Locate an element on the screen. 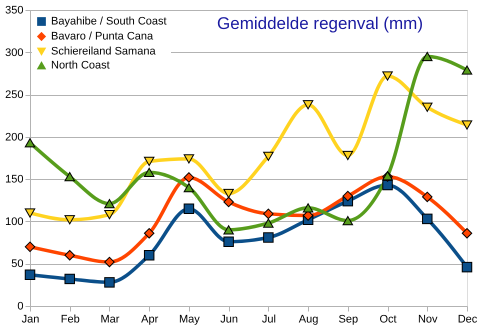 Image resolution: width=485 pixels, height=328 pixels. y-tick-label: 50 is located at coordinates (17, 264).